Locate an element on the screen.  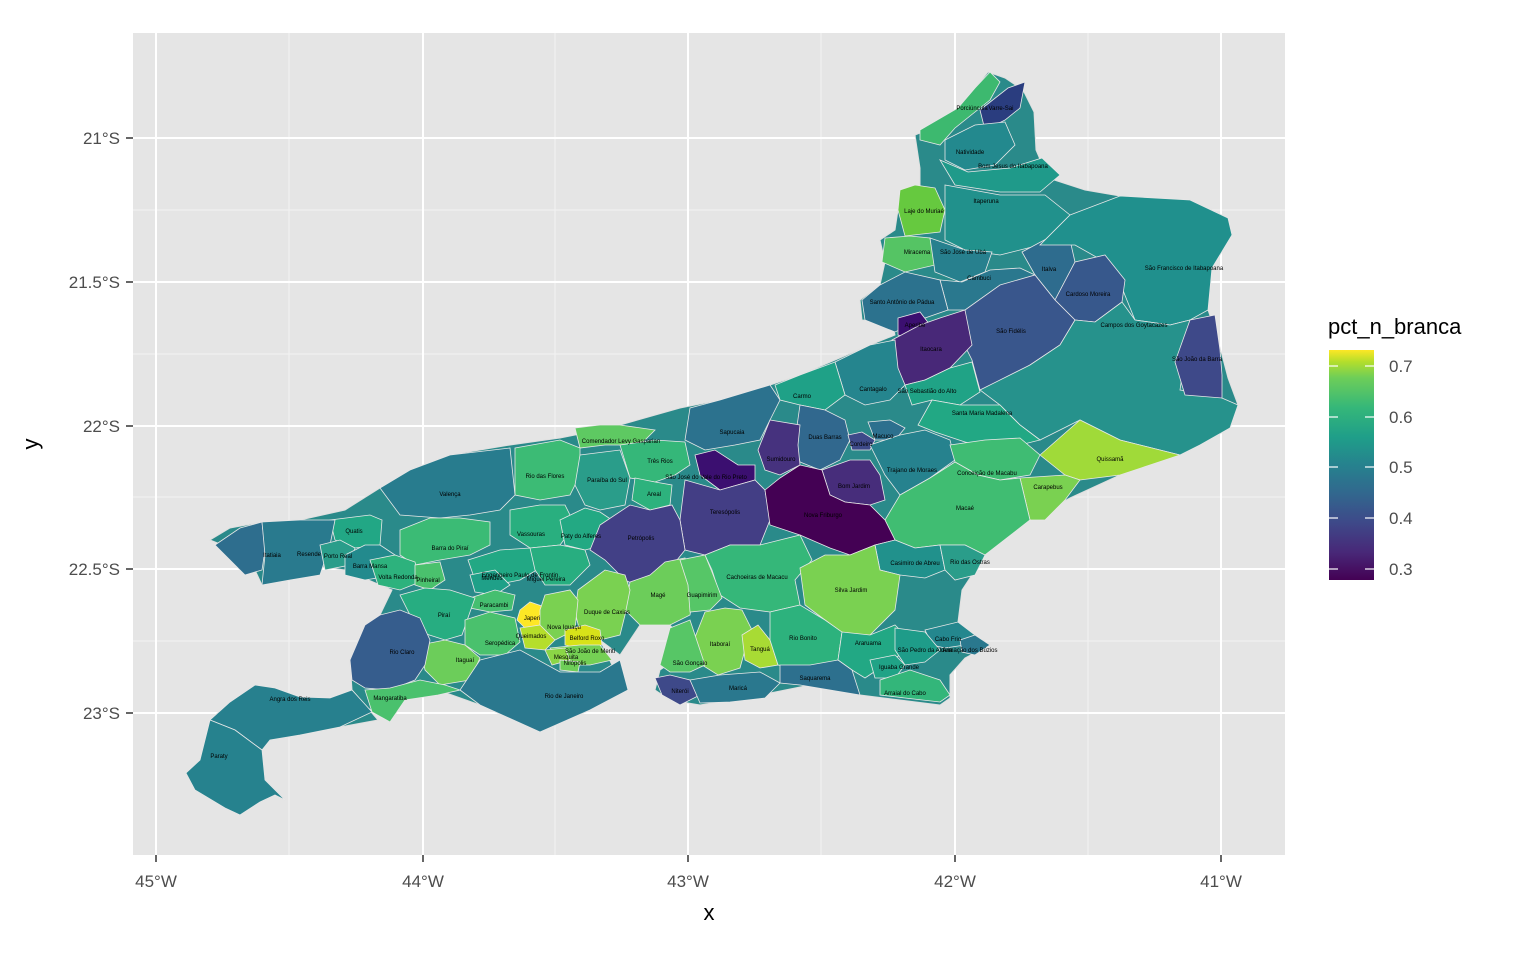
muni-label: Rio das Ostras is located at coordinates (970, 563).